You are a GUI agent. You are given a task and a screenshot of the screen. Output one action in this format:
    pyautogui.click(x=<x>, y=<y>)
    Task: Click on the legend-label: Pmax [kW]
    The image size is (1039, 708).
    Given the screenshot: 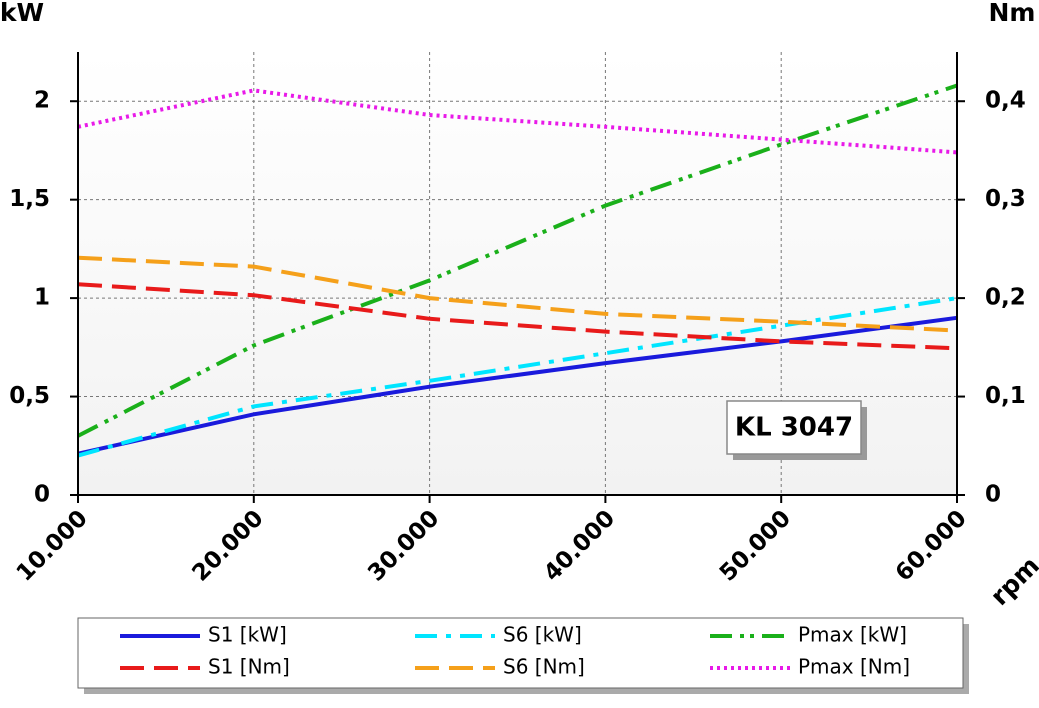 What is the action you would take?
    pyautogui.click(x=852, y=635)
    